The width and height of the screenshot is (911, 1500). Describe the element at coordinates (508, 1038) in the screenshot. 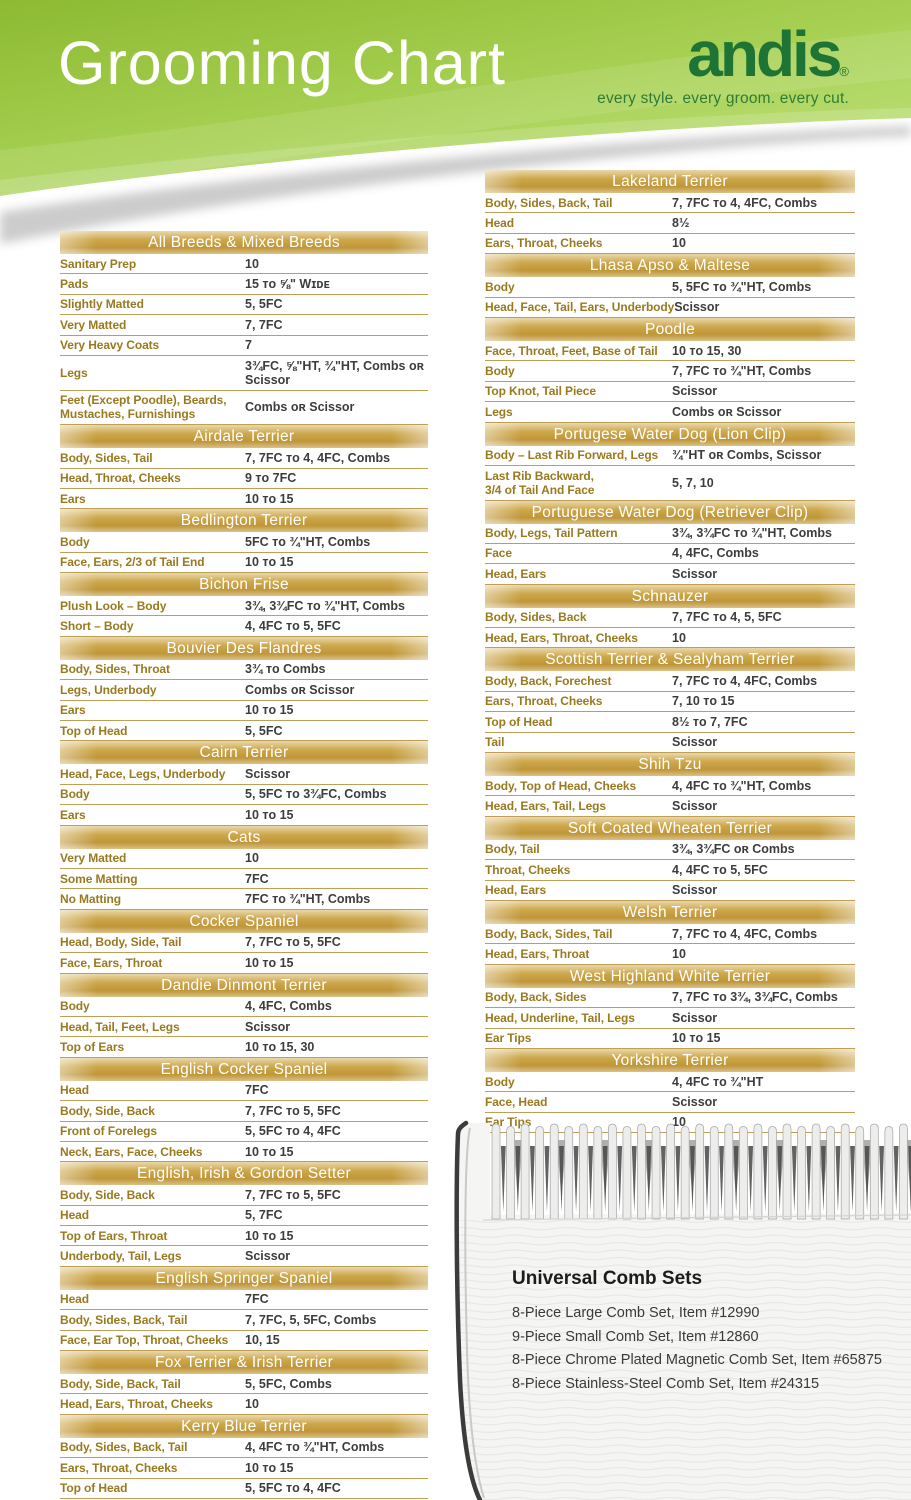

I see `row-label: Ear Tips` at that location.